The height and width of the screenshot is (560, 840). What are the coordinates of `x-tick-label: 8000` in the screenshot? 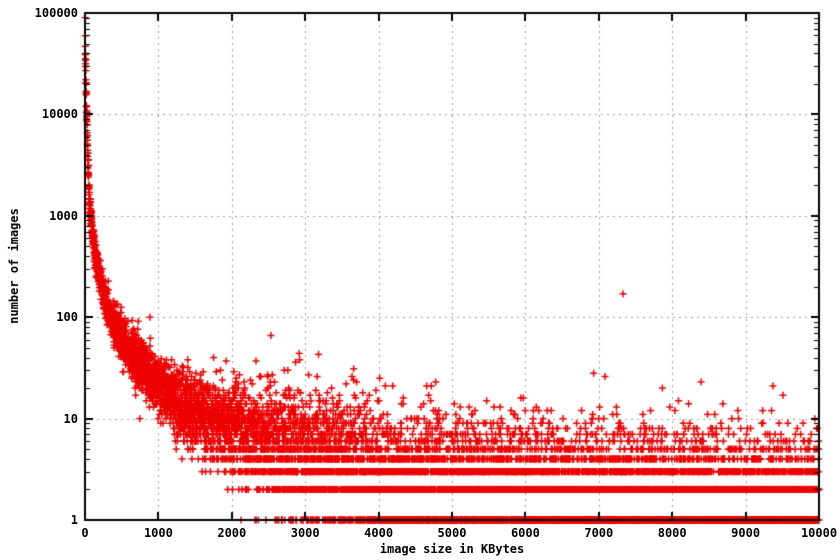 It's located at (672, 533).